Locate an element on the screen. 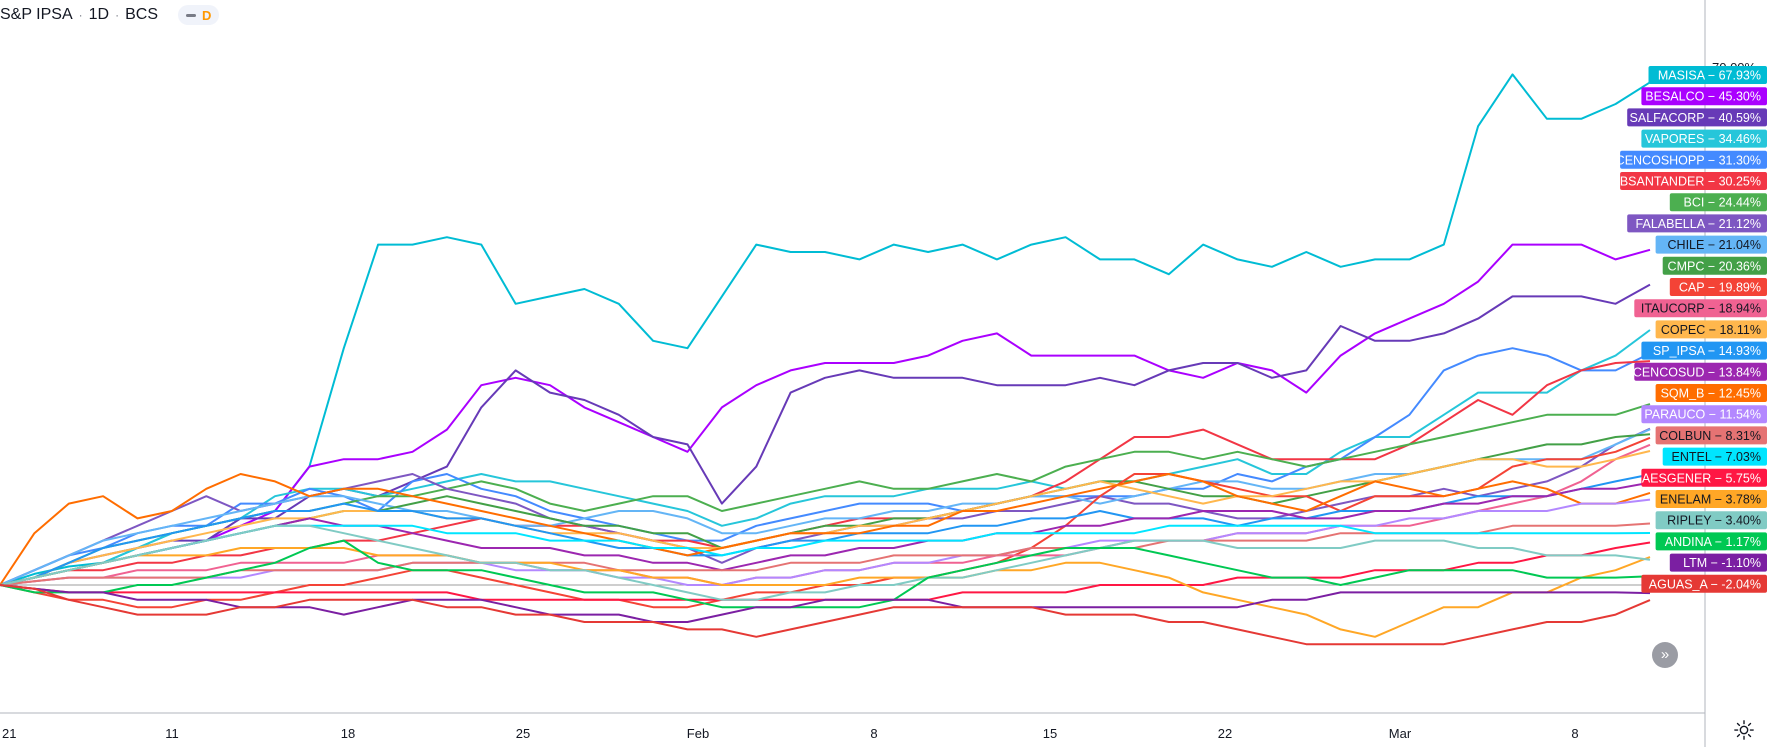  last-value-tag-cencoshopp: CENCOSHOPP − 31.30% is located at coordinates (1691, 159).